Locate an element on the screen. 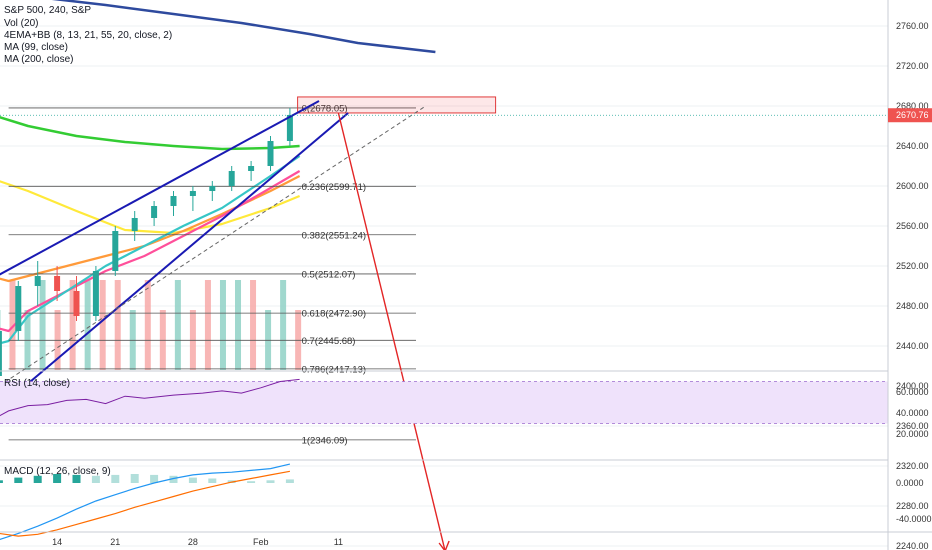  rsi-band-fill is located at coordinates (444, 402).